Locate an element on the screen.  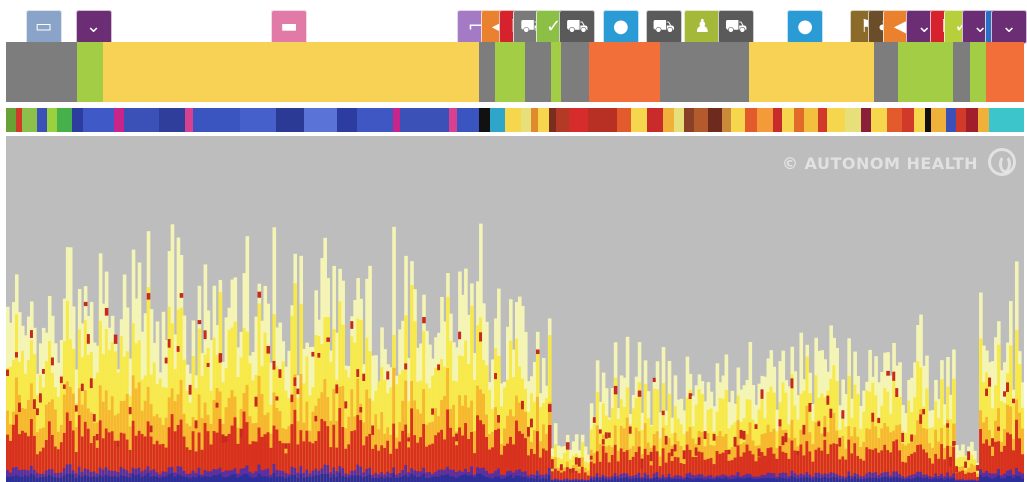
activity-segment-active is located at coordinates (925, 72).